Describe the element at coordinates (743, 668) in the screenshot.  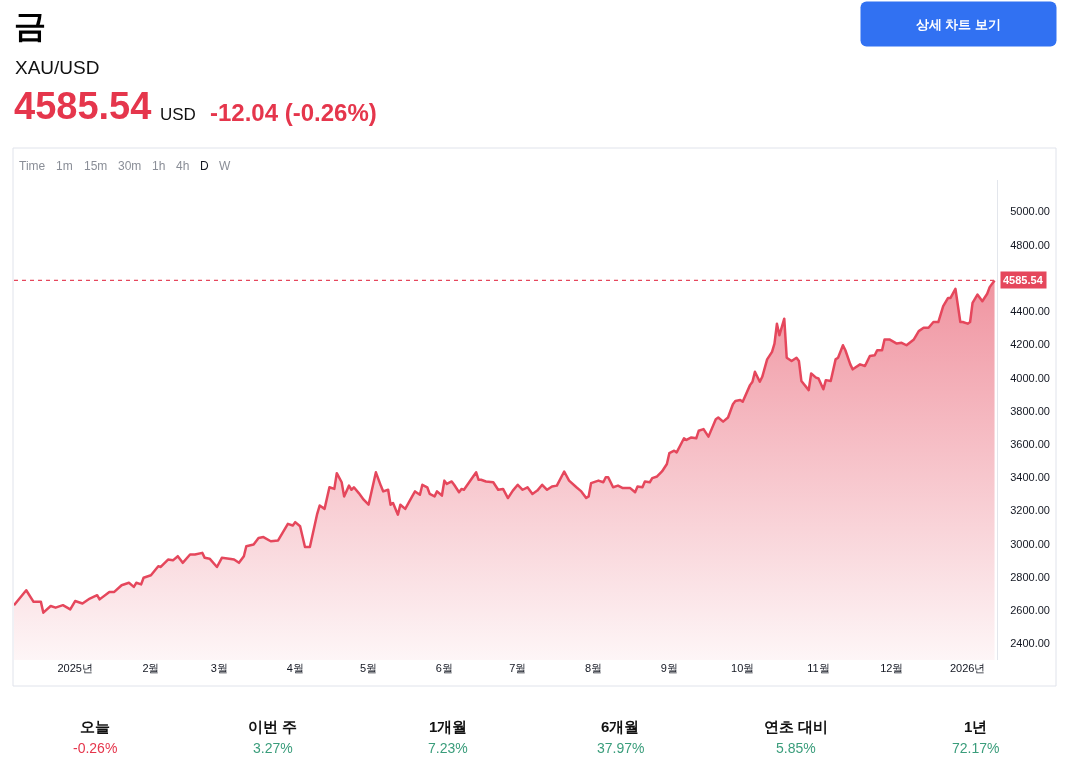
I see `x-tick-label: 10월` at that location.